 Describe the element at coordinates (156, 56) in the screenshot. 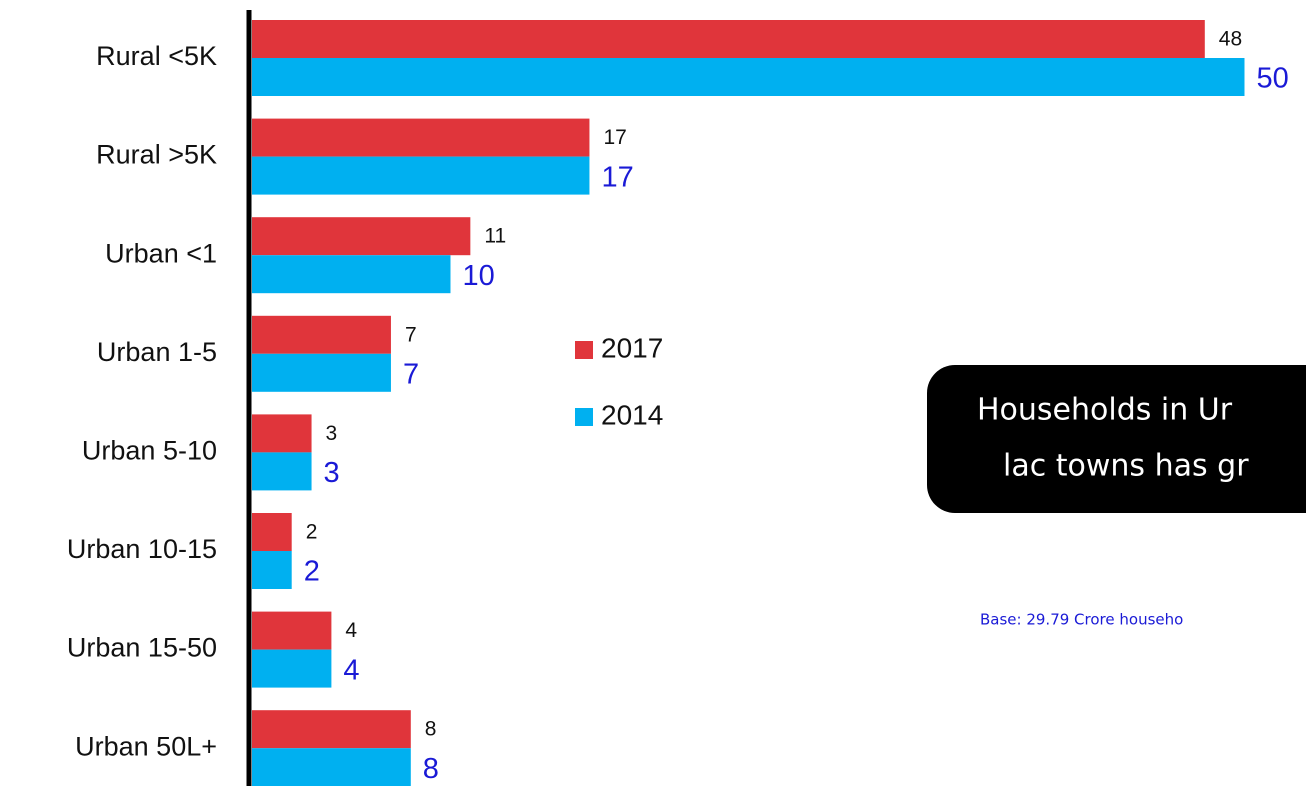

I see `category-label: Rural <5K` at that location.